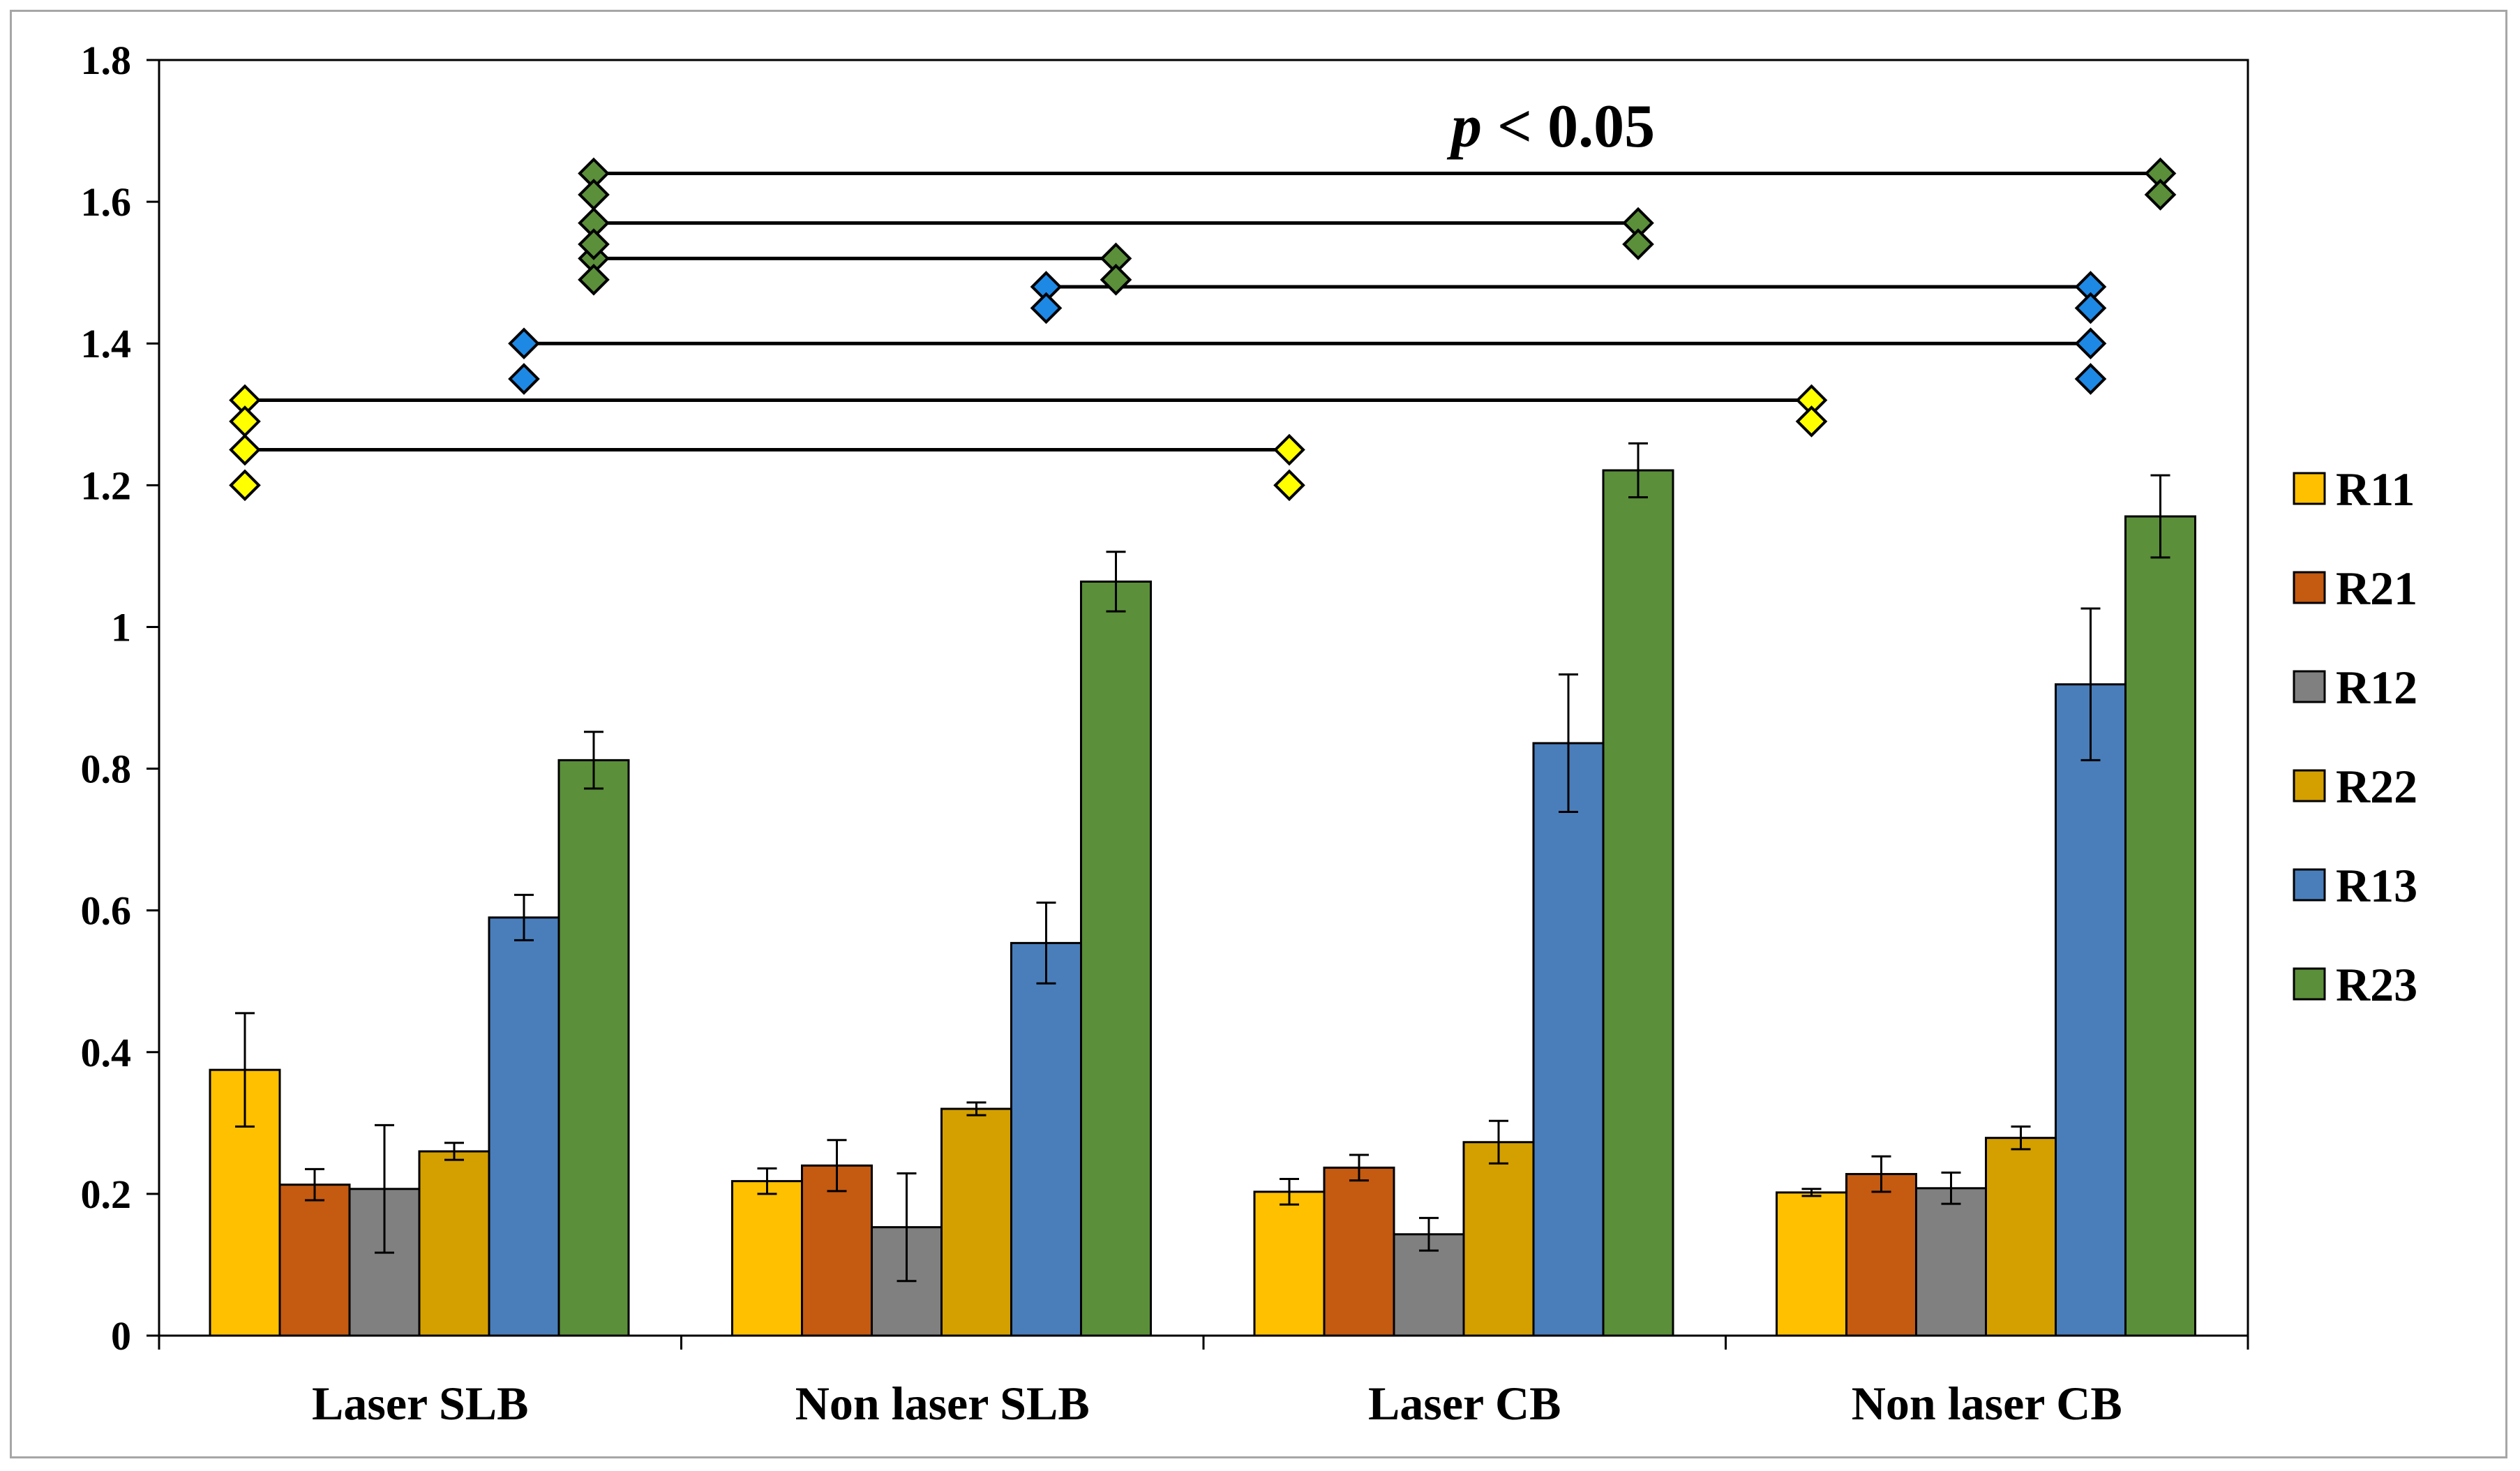  What do you see at coordinates (2376, 786) in the screenshot?
I see `legend-label: R22` at bounding box center [2376, 786].